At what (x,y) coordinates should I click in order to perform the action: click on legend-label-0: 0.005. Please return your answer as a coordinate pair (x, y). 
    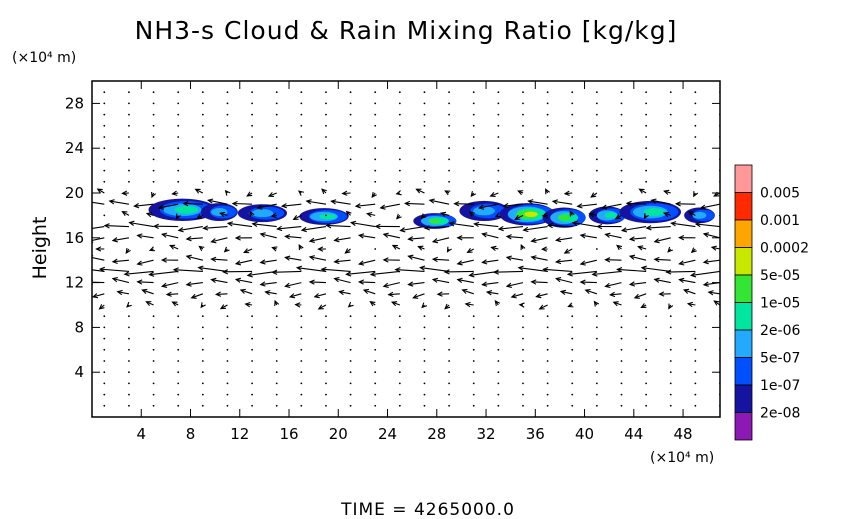
    Looking at the image, I should click on (780, 194).